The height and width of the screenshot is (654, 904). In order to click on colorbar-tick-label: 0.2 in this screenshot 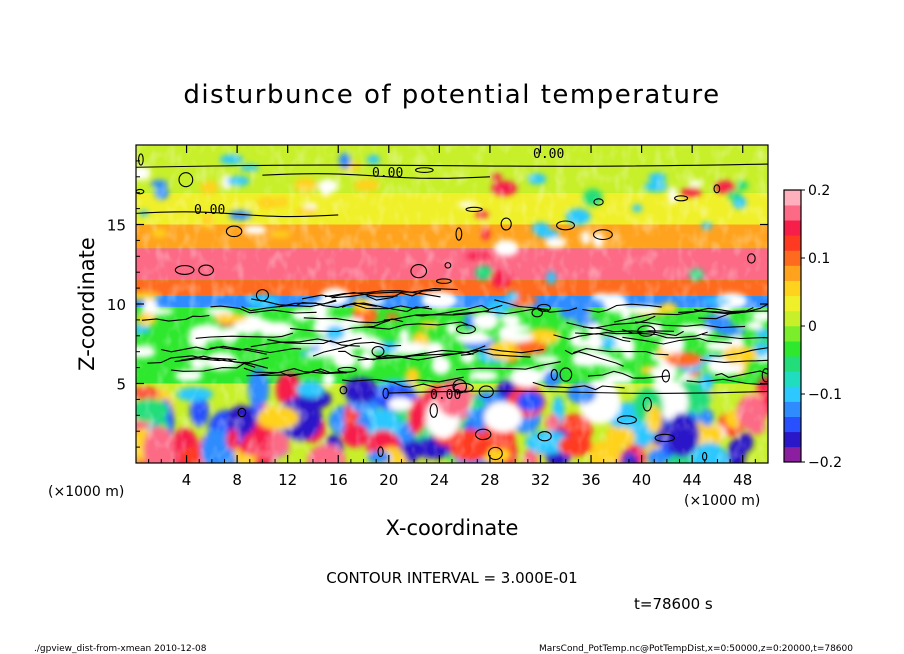, I will do `click(819, 191)`.